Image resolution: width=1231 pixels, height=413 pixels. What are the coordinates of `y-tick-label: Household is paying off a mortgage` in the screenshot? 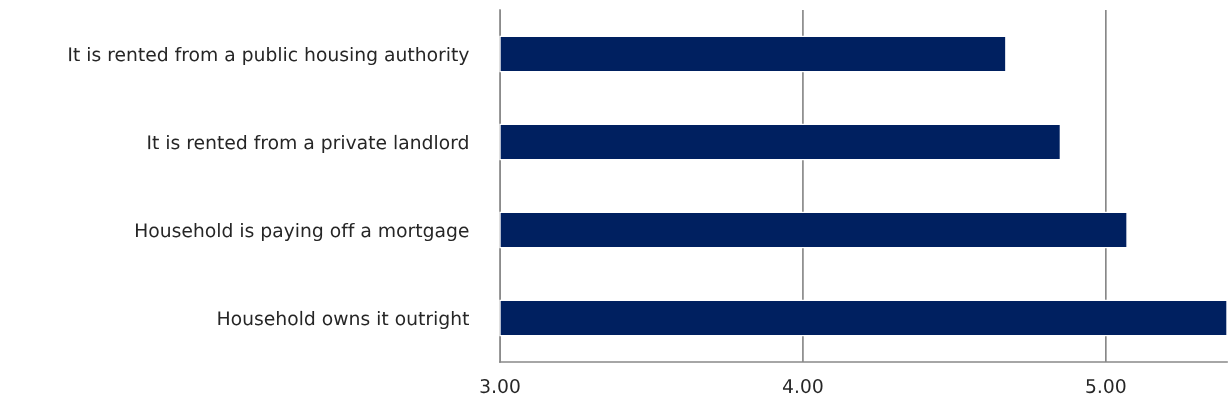 It's located at (302, 232).